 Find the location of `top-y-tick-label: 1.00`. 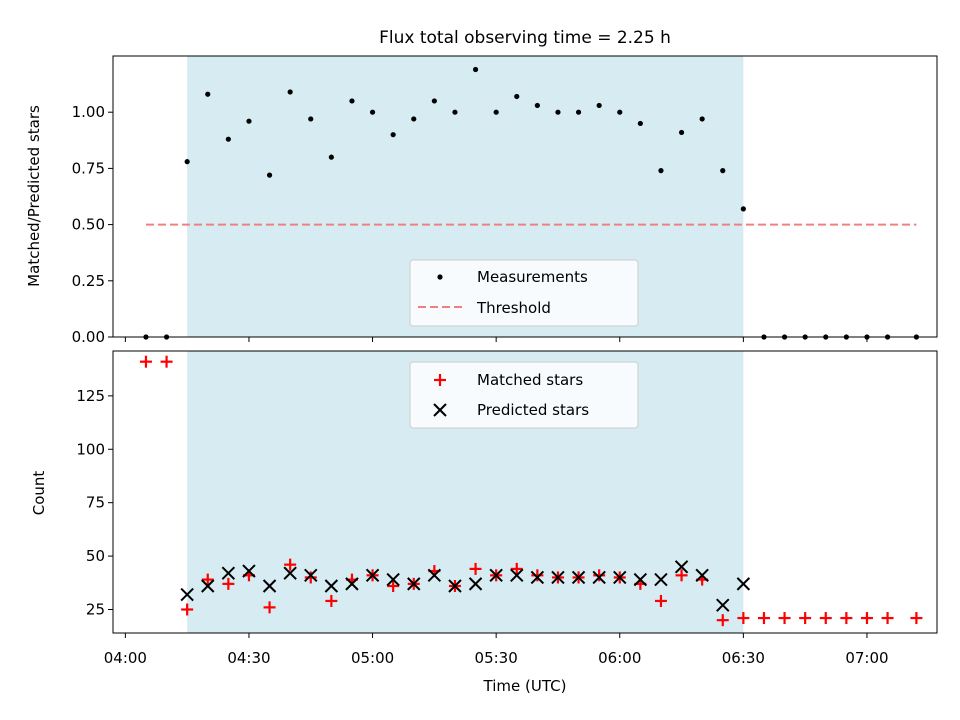

top-y-tick-label: 1.00 is located at coordinates (88, 112).